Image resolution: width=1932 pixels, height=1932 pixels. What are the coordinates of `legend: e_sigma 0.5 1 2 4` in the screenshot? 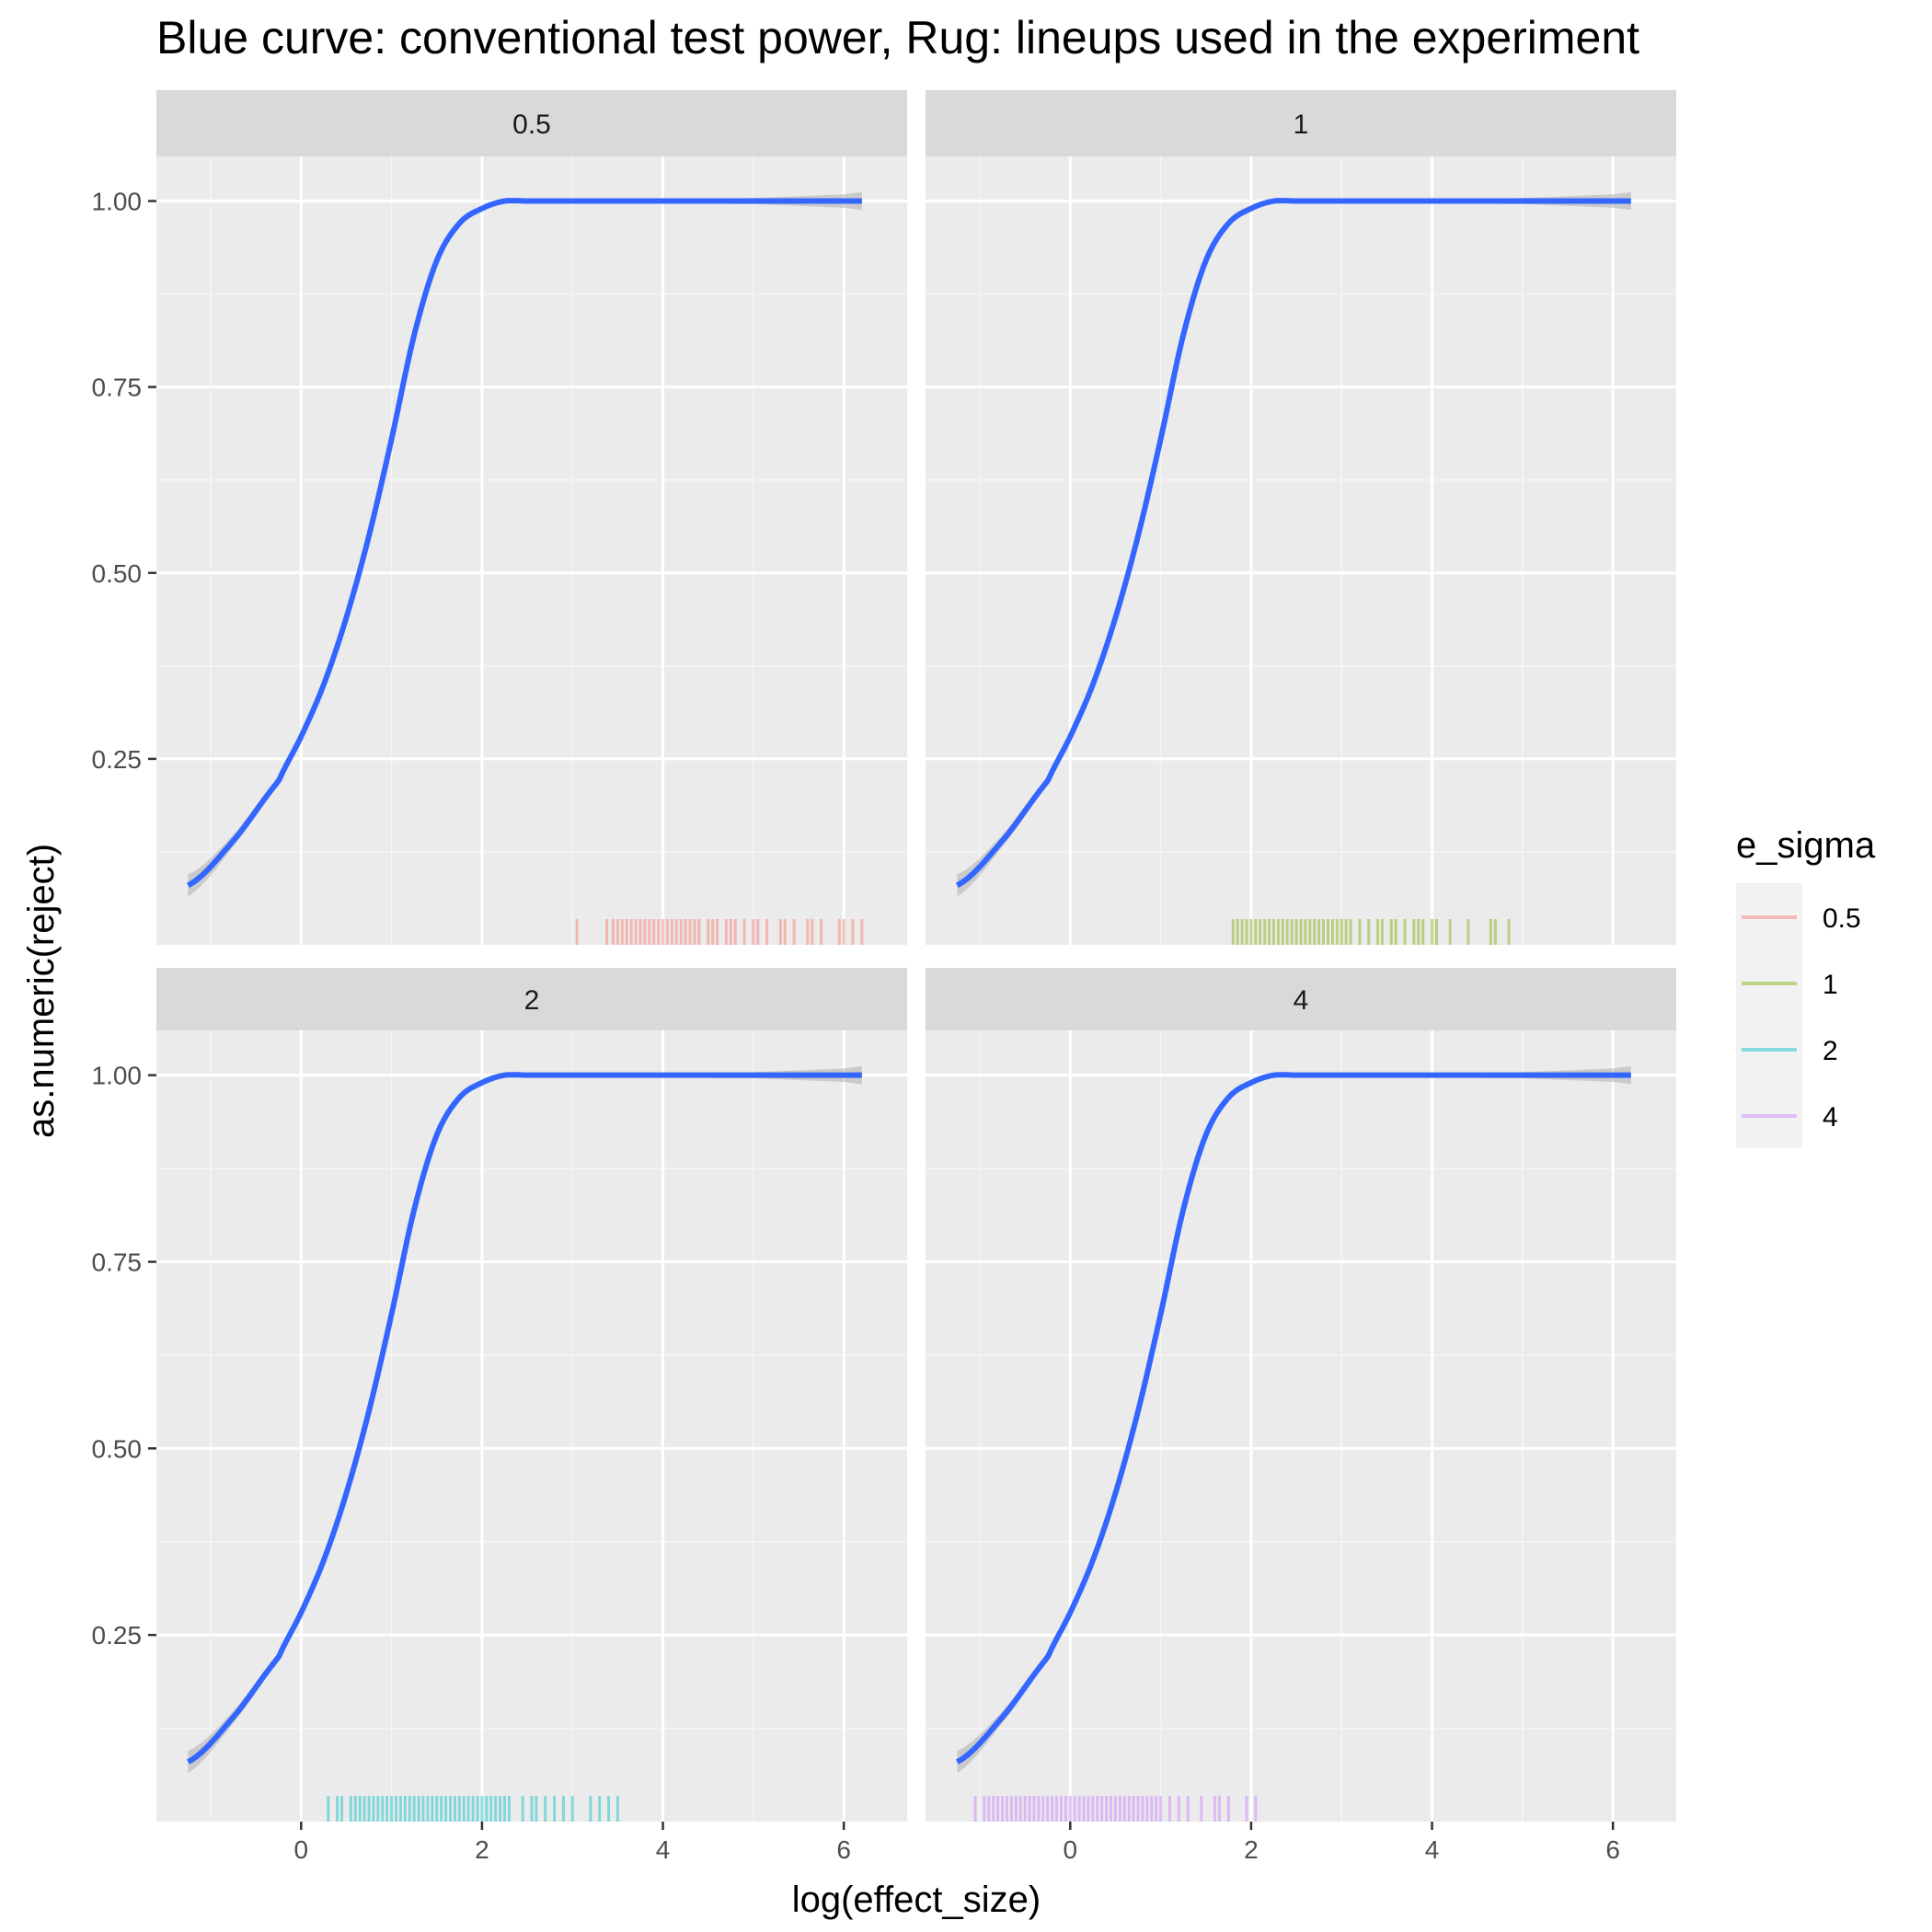 It's located at (1806, 986).